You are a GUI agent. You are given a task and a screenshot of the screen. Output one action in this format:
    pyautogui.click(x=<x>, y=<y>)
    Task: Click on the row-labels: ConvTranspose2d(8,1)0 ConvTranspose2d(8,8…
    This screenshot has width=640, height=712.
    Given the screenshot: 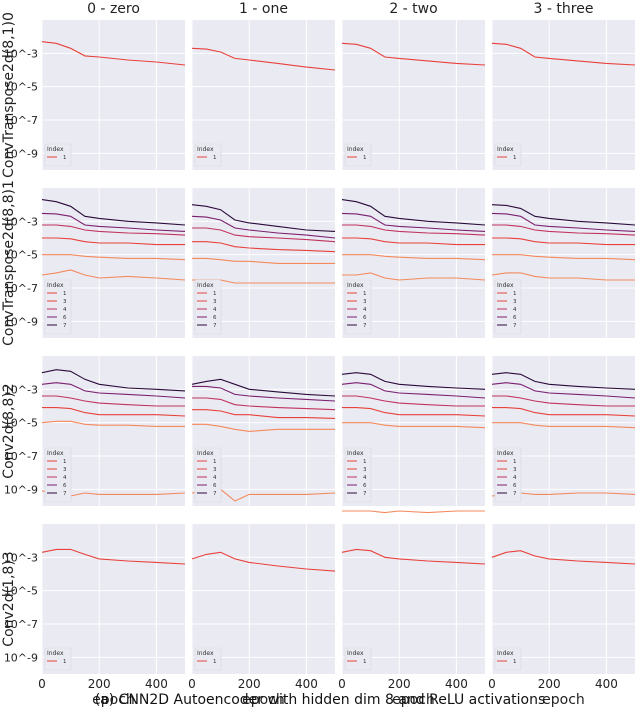 What is the action you would take?
    pyautogui.click(x=9, y=329)
    